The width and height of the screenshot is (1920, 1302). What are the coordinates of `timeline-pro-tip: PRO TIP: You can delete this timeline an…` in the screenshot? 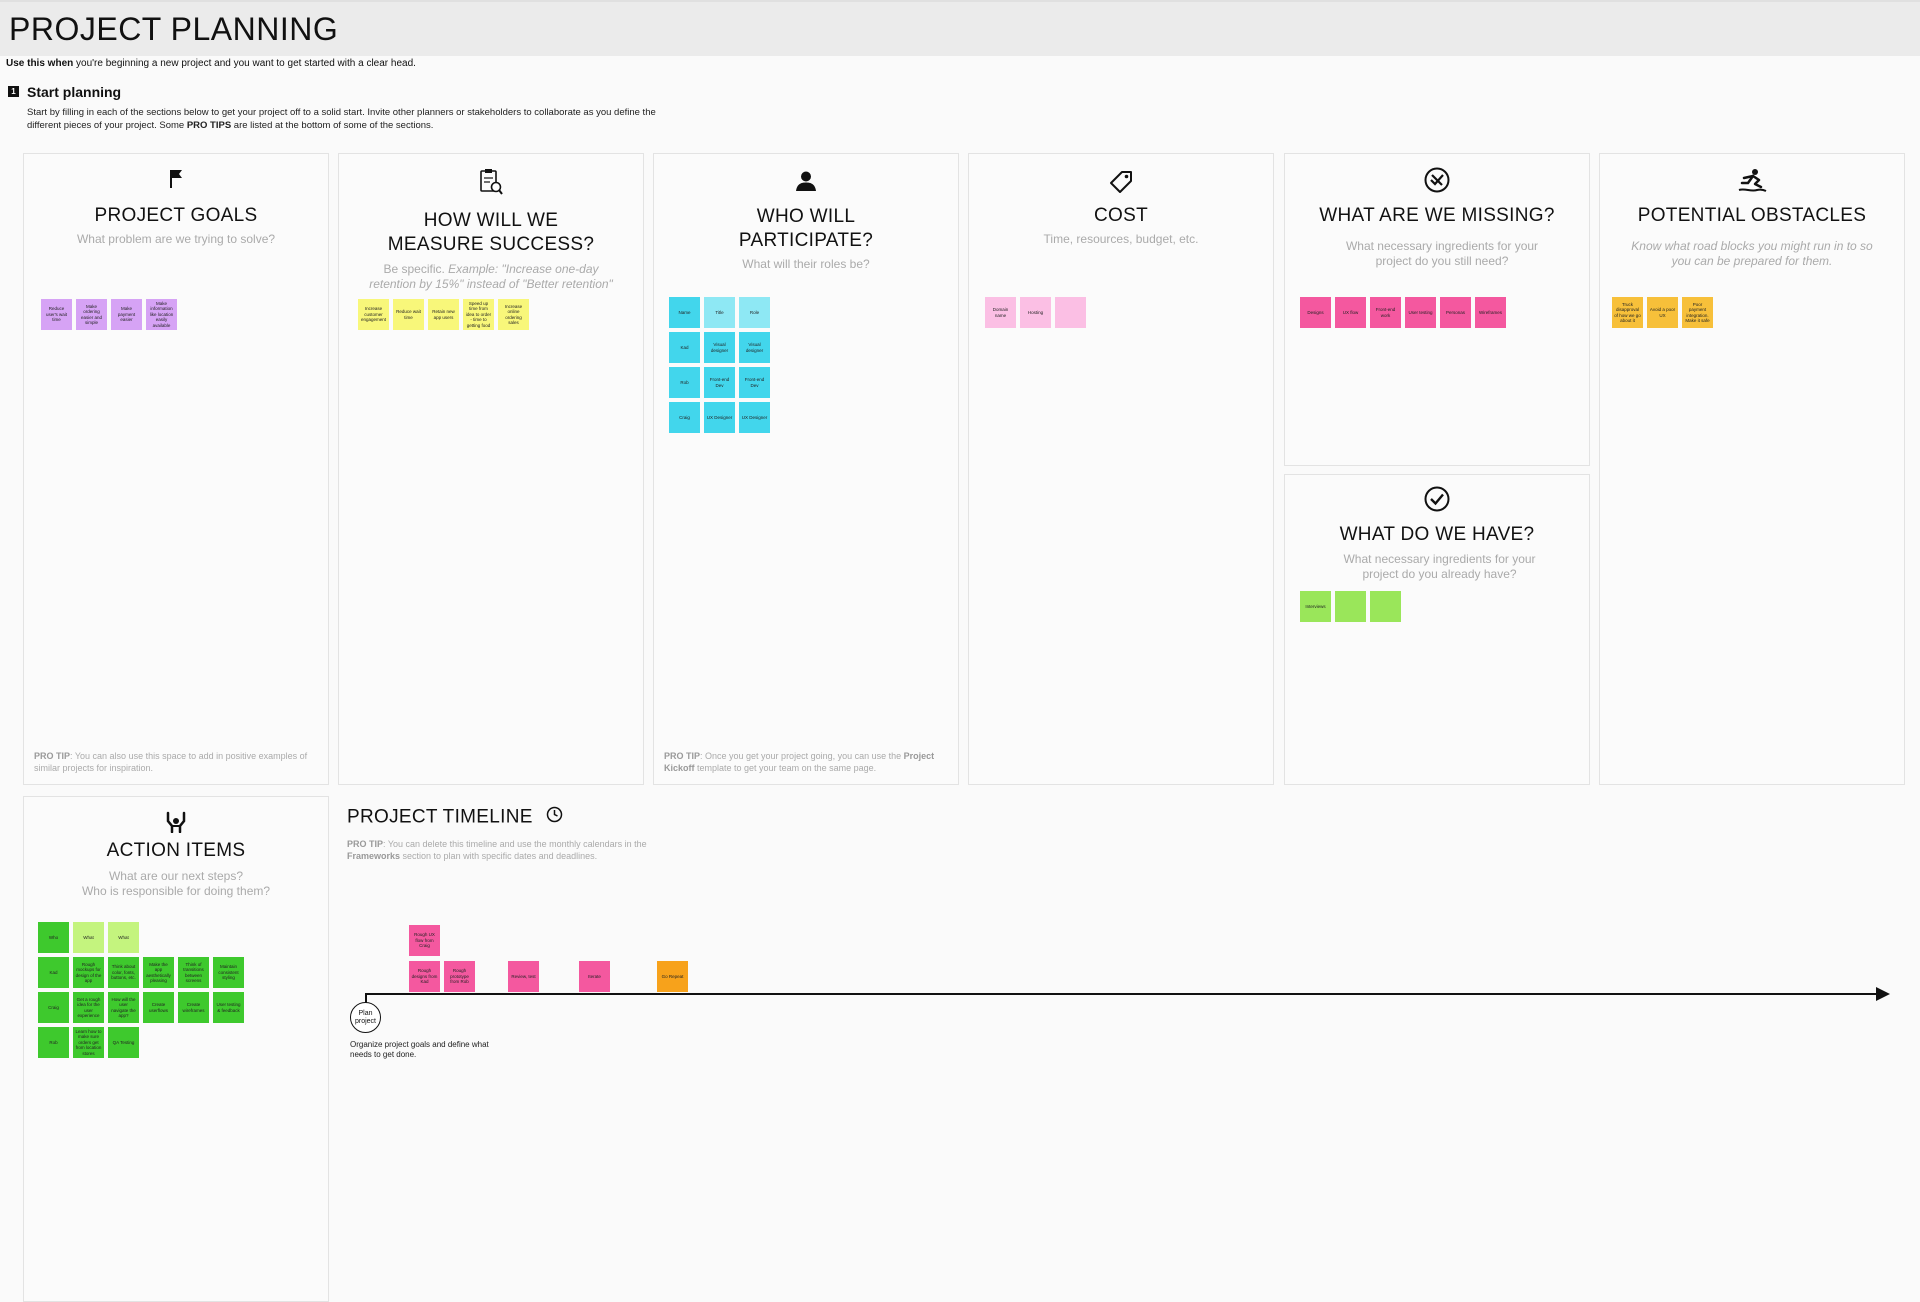 It's located at (497, 850).